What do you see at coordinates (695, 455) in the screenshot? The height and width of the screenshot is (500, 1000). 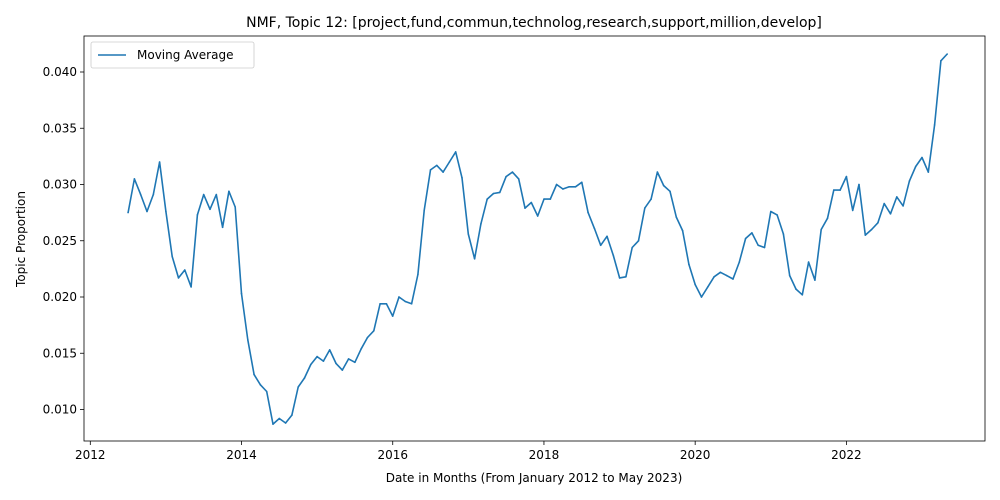 I see `x-tick-label: 2020` at bounding box center [695, 455].